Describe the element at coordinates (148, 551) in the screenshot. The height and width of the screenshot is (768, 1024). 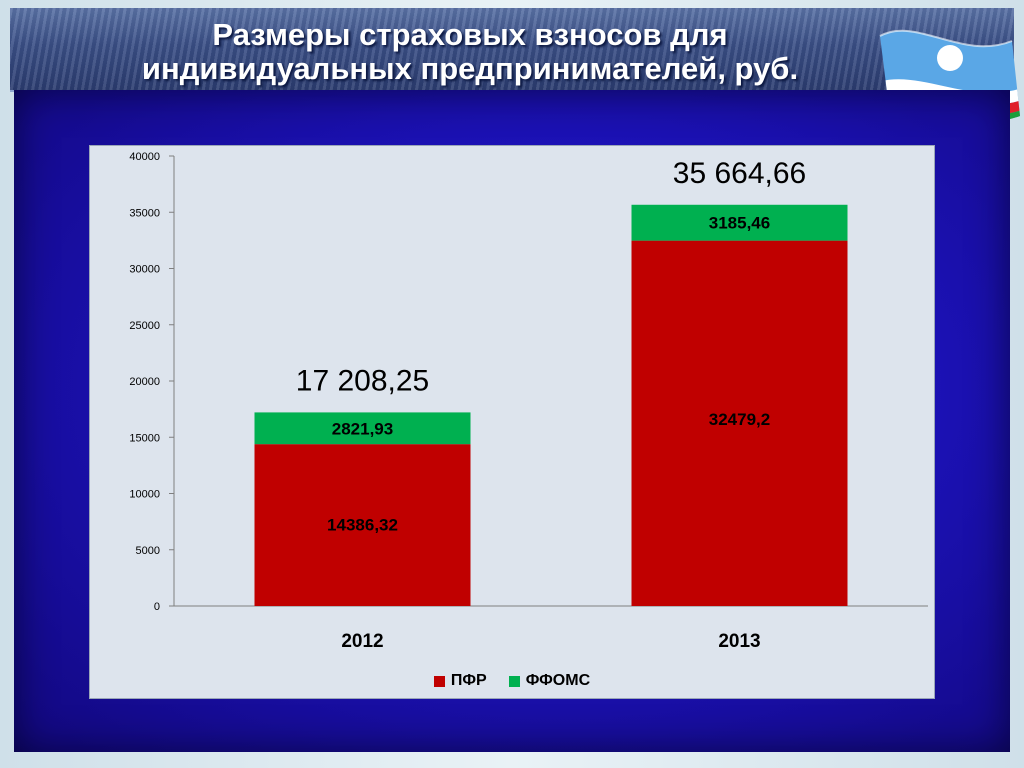
I see `y-tick-label: 5000` at that location.